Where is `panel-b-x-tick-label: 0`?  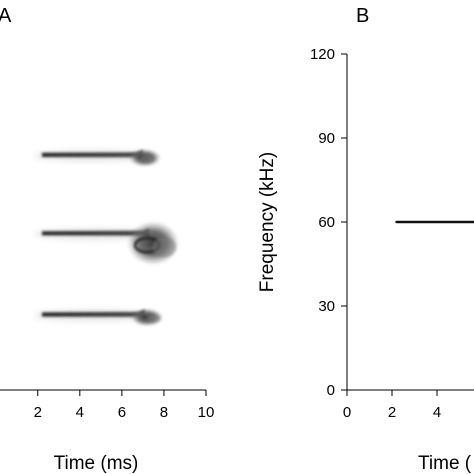 panel-b-x-tick-label: 0 is located at coordinates (347, 412).